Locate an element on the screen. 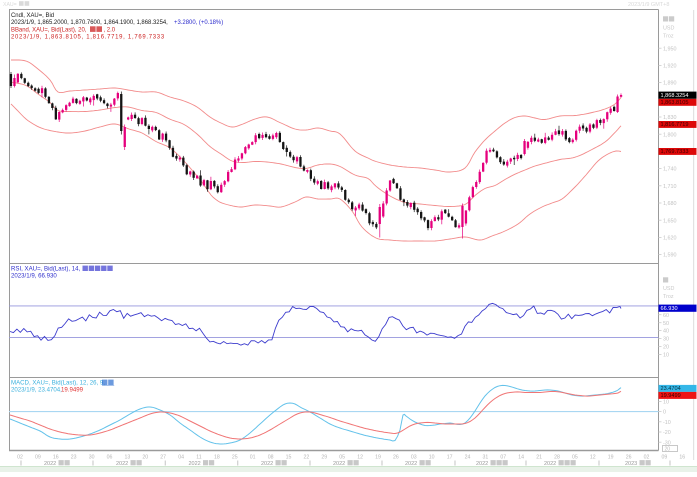  svg-text: 50 is located at coordinates (666, 324).